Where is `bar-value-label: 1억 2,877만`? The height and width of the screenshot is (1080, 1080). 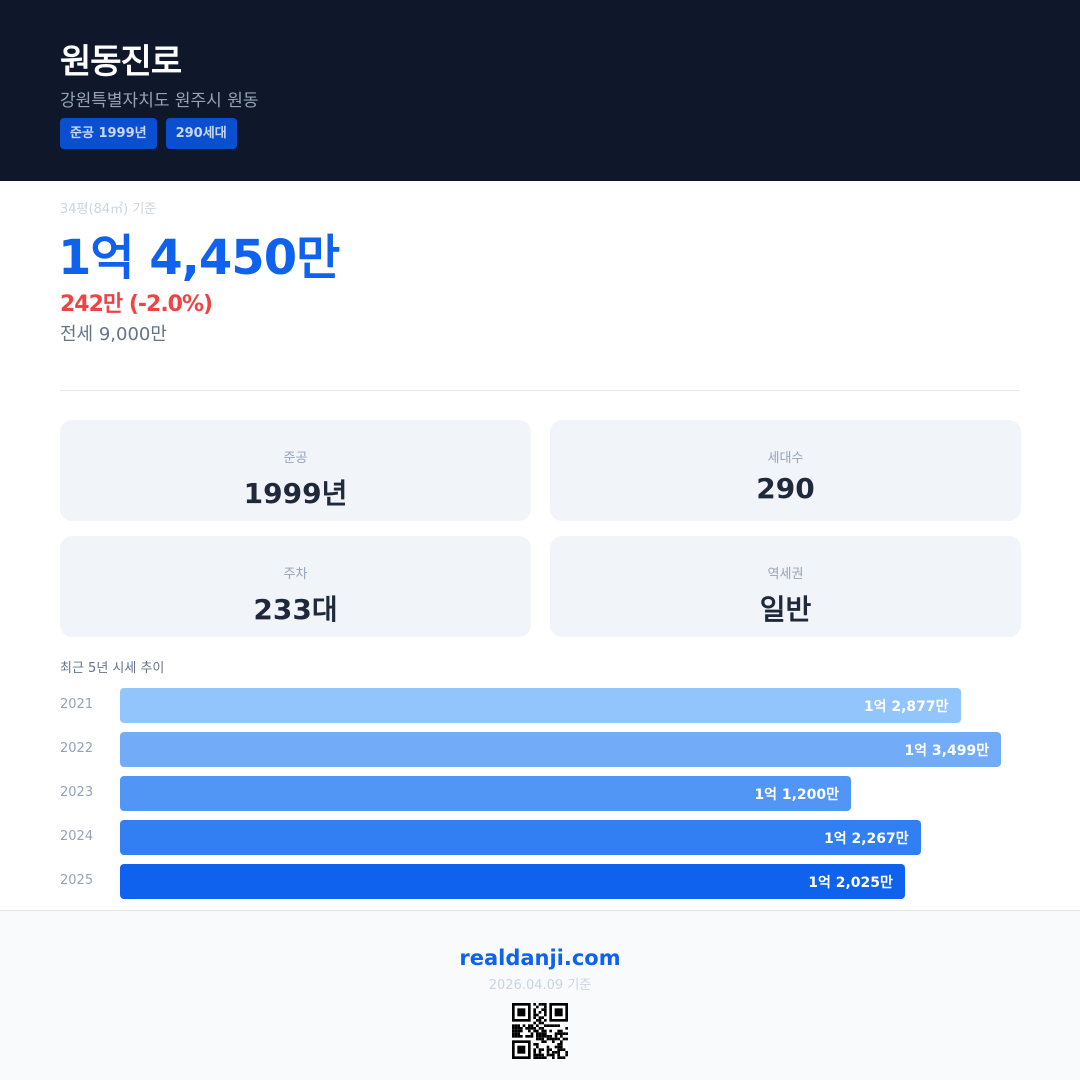 bar-value-label: 1억 2,877만 is located at coordinates (906, 707).